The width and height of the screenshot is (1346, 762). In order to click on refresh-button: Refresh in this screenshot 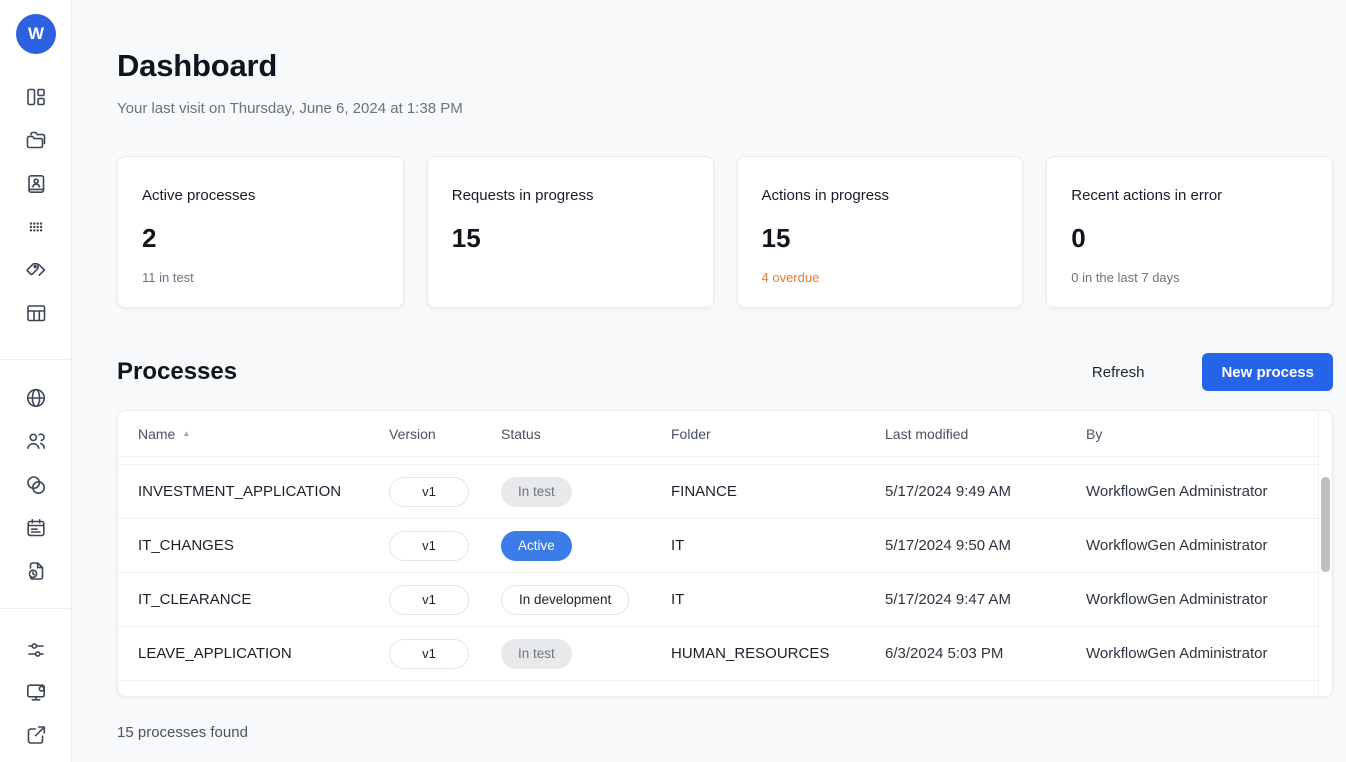, I will do `click(1118, 372)`.